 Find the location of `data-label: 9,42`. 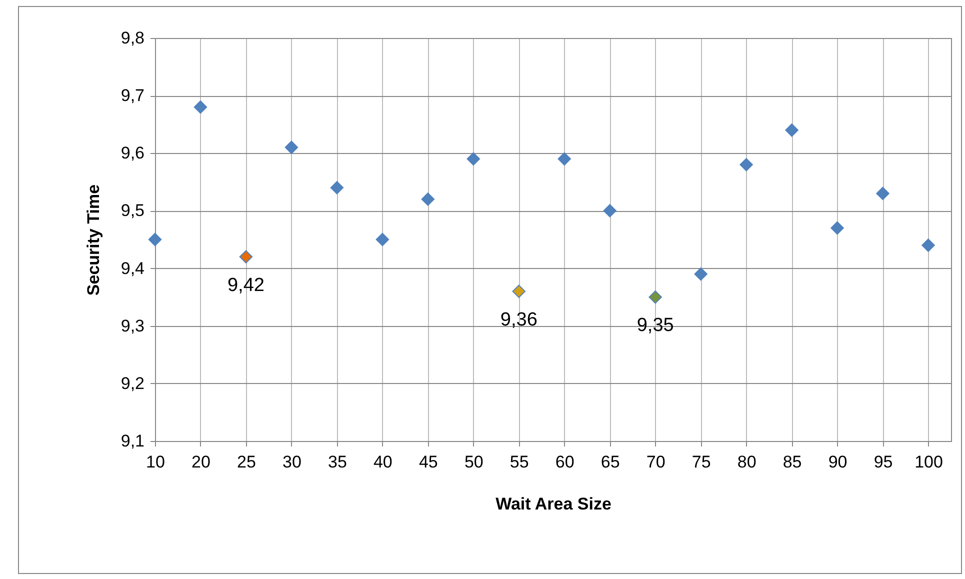

data-label: 9,42 is located at coordinates (245, 285).